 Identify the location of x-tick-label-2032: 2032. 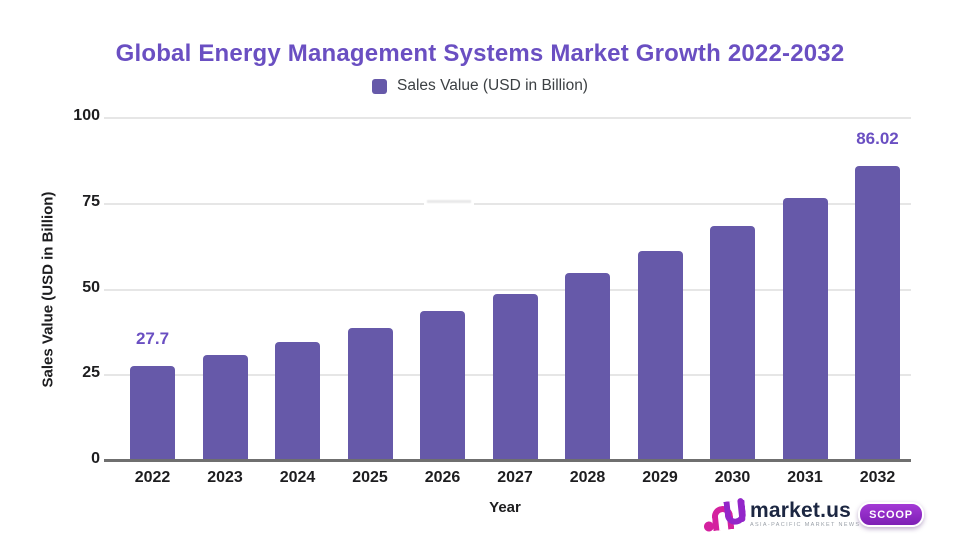
(877, 477).